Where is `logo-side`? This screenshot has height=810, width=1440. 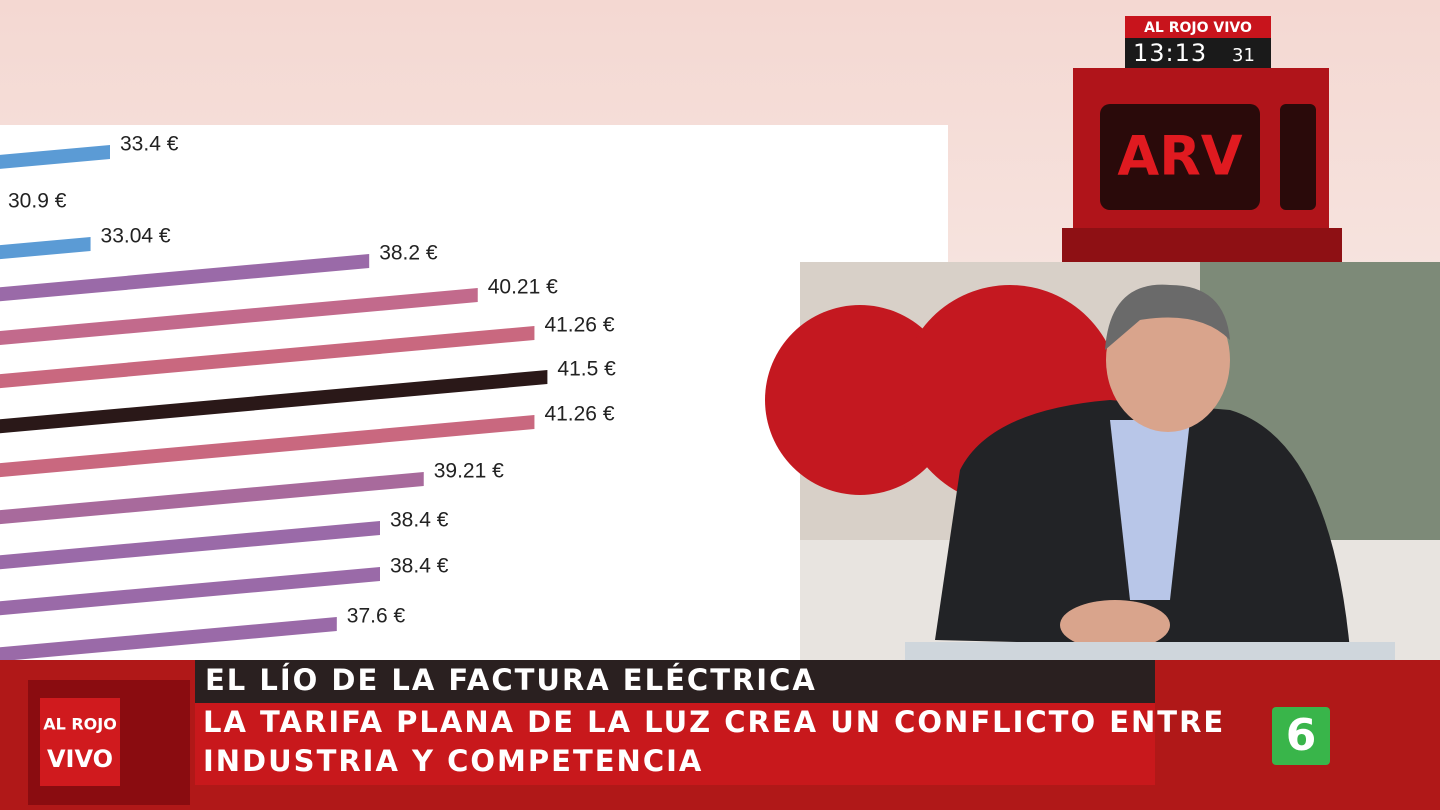 logo-side is located at coordinates (1298, 157).